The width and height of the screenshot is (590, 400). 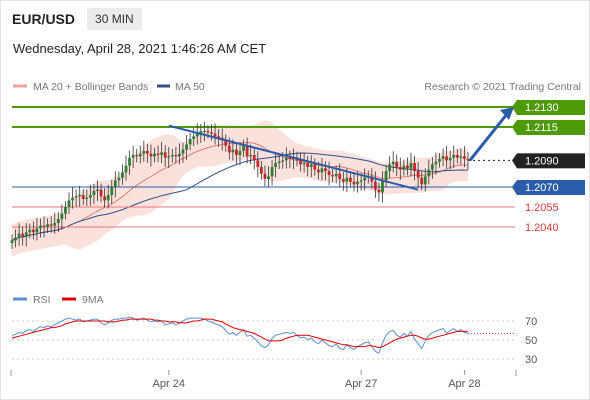 What do you see at coordinates (90, 87) in the screenshot?
I see `bollinger-legend-label: MA 20 + Bollinger Bands` at bounding box center [90, 87].